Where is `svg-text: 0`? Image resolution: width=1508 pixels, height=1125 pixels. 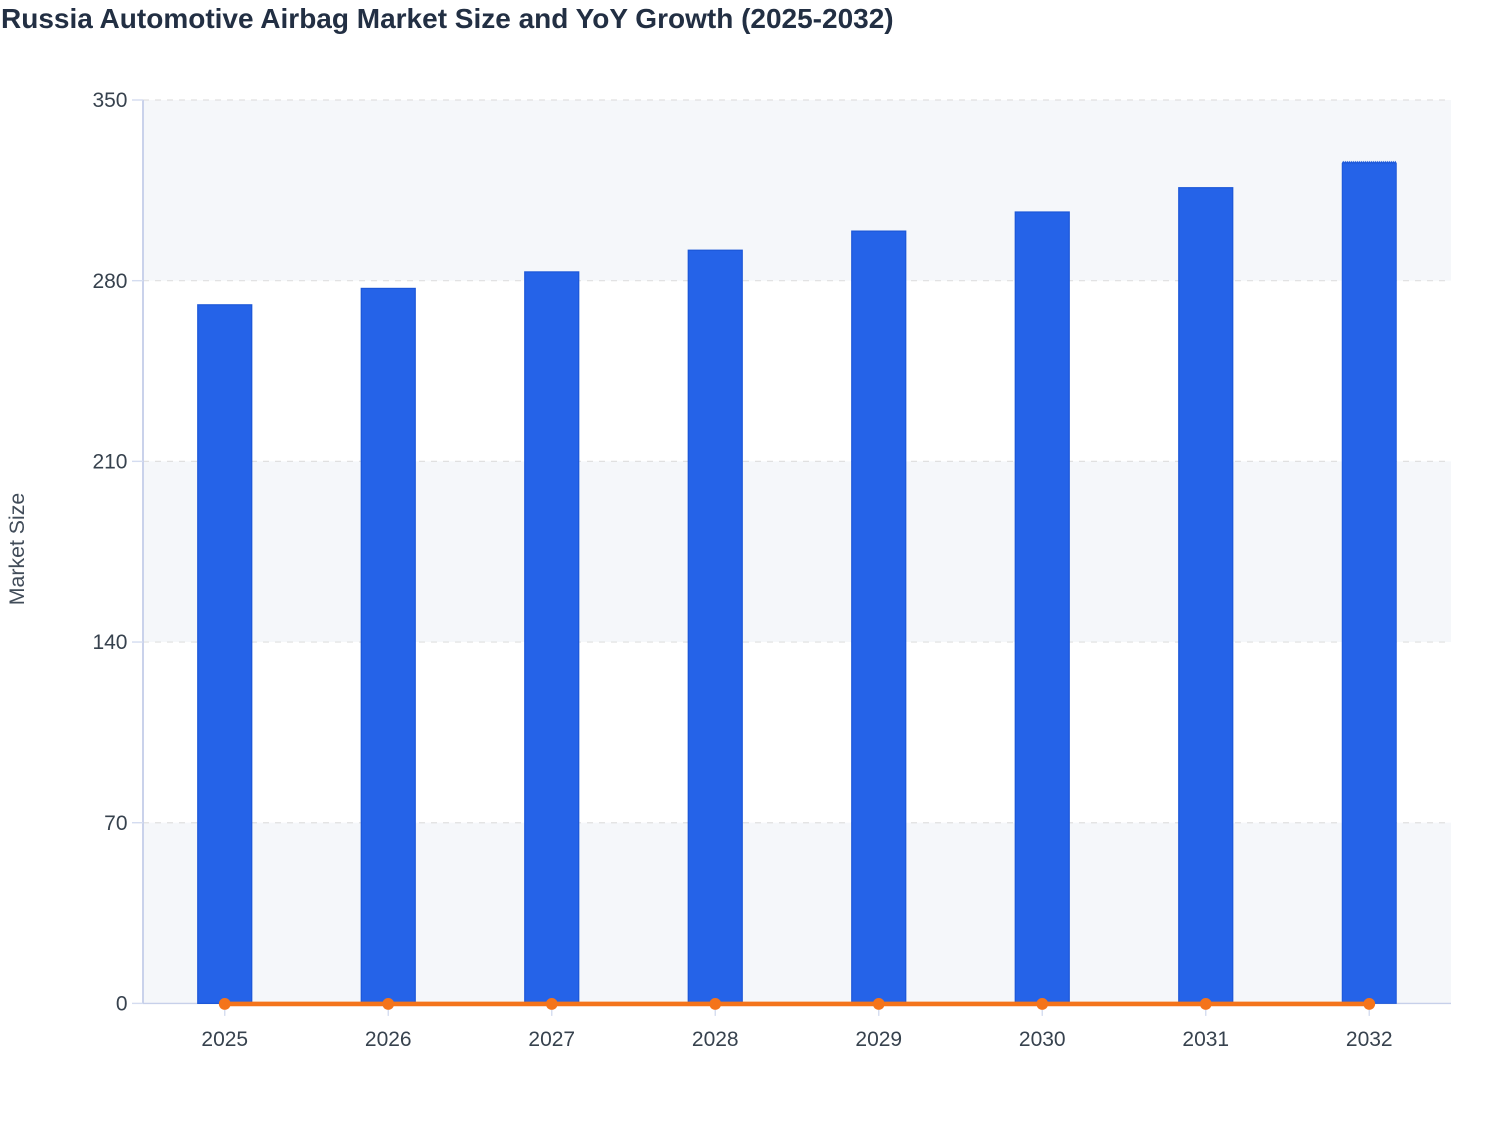
svg-text: 0 is located at coordinates (122, 1004).